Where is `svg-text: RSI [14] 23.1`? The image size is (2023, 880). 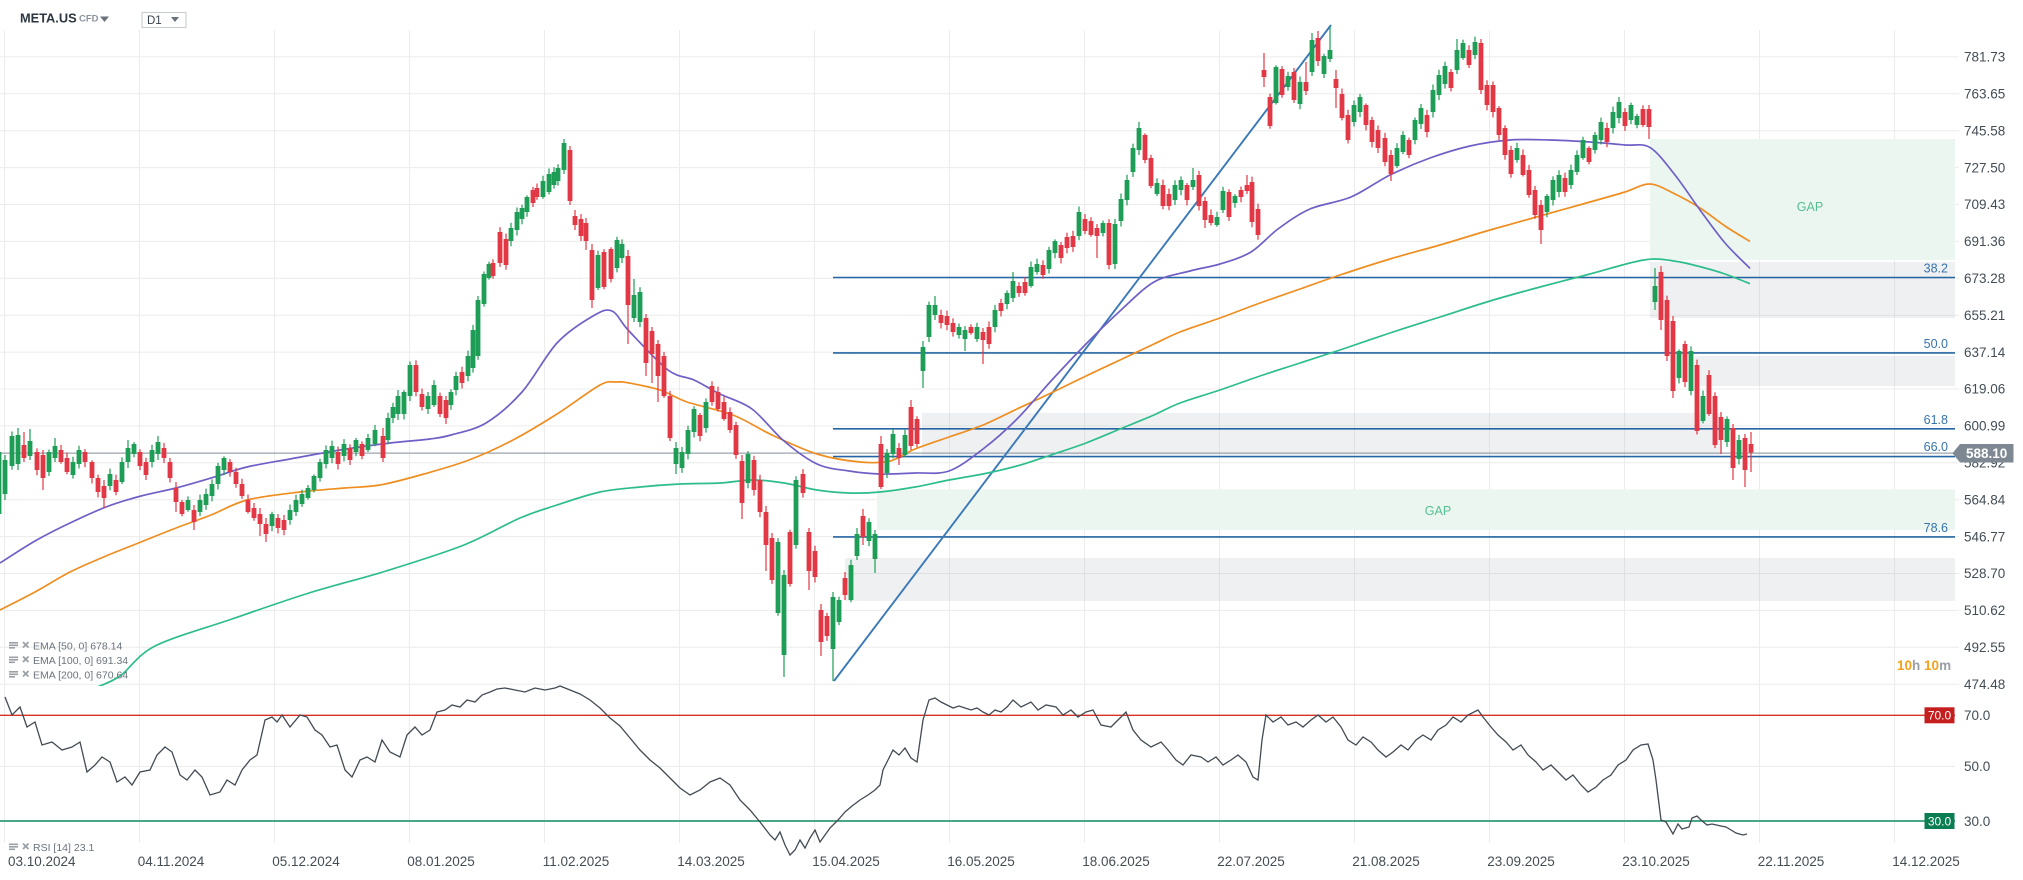
svg-text: RSI [14] 23.1 is located at coordinates (63, 848).